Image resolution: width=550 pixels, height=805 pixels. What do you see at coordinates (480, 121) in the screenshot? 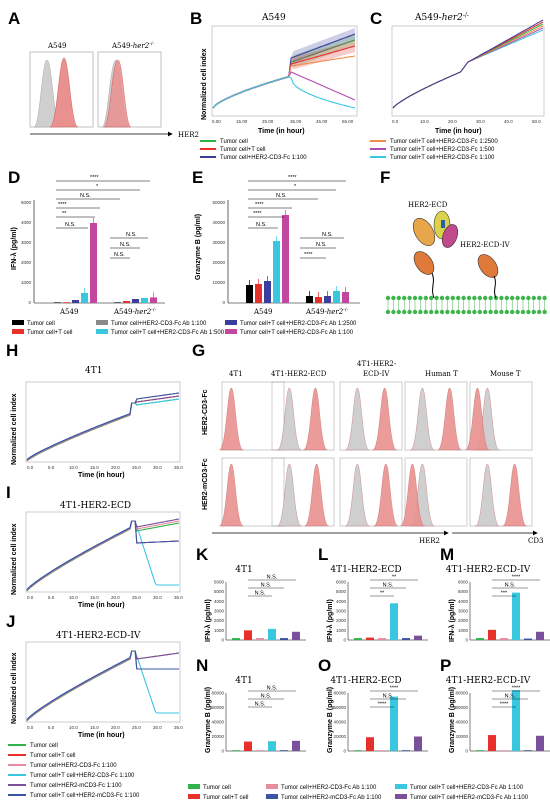
I see `panel-c-tick: 30.0` at bounding box center [480, 121].